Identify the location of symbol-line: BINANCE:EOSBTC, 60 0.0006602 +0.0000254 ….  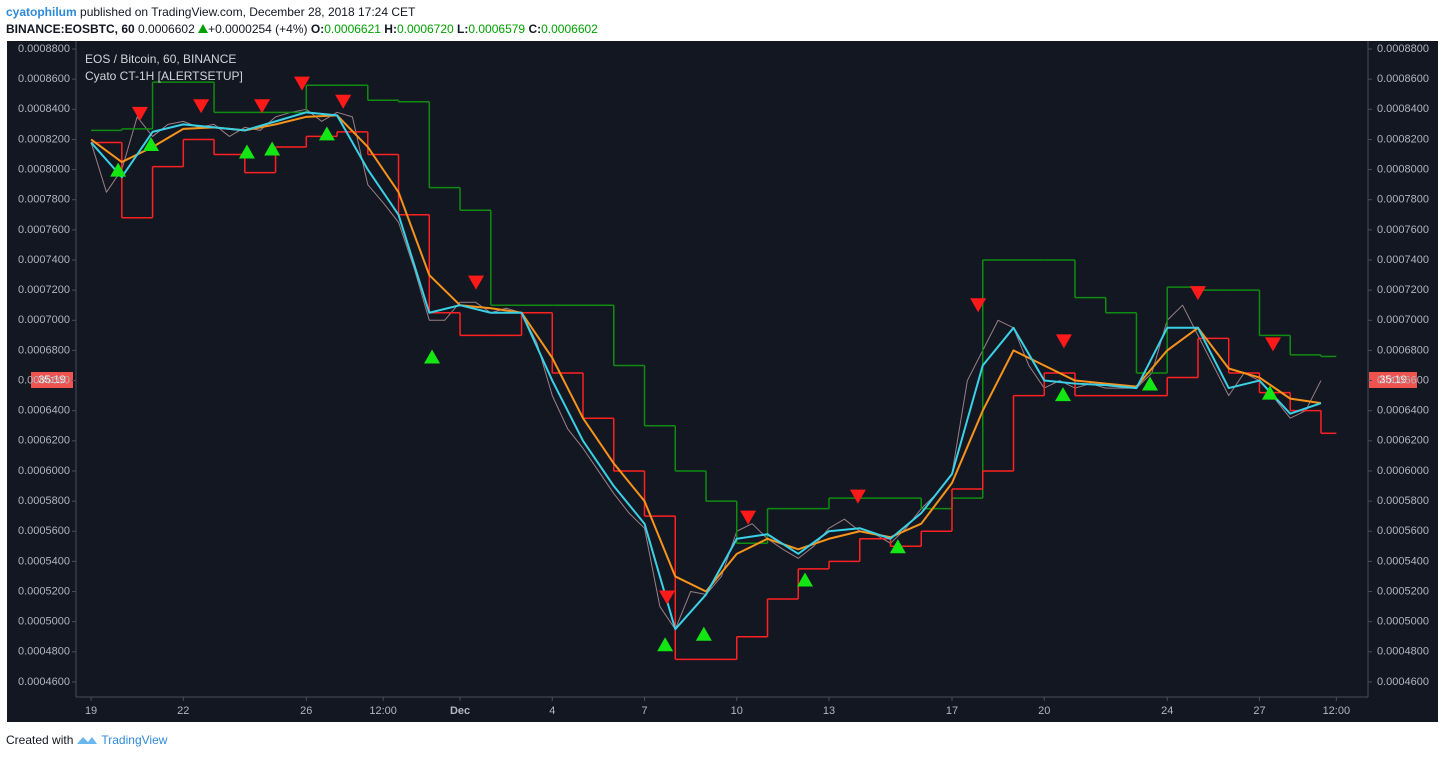
(302, 29).